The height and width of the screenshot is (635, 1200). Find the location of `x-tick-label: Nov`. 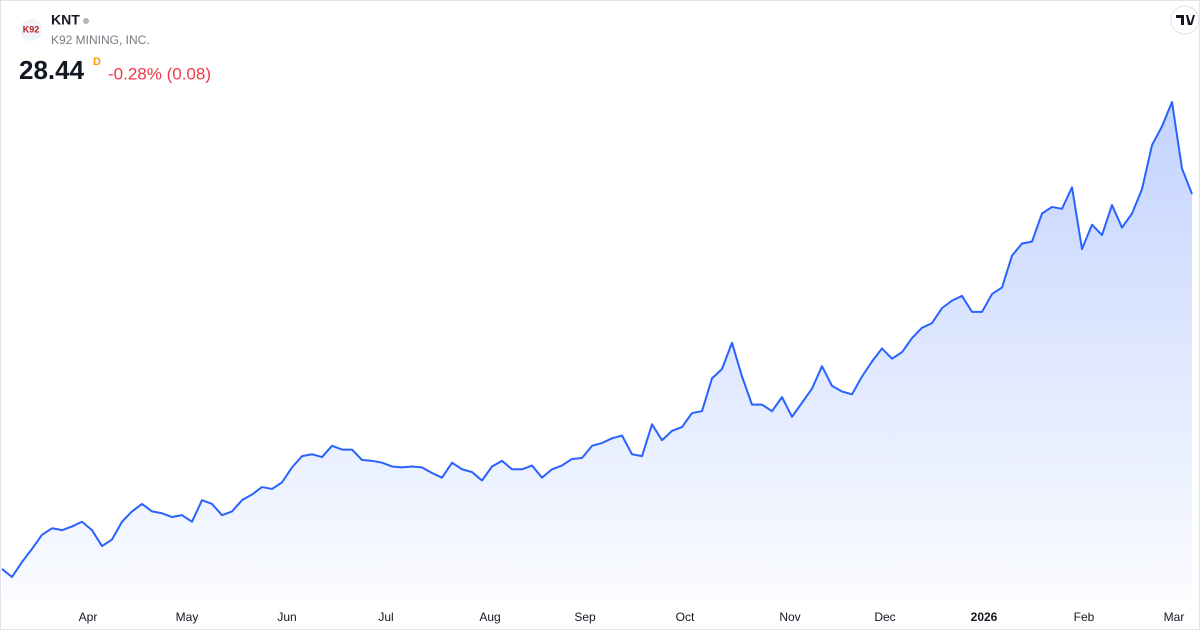

x-tick-label: Nov is located at coordinates (789, 617).